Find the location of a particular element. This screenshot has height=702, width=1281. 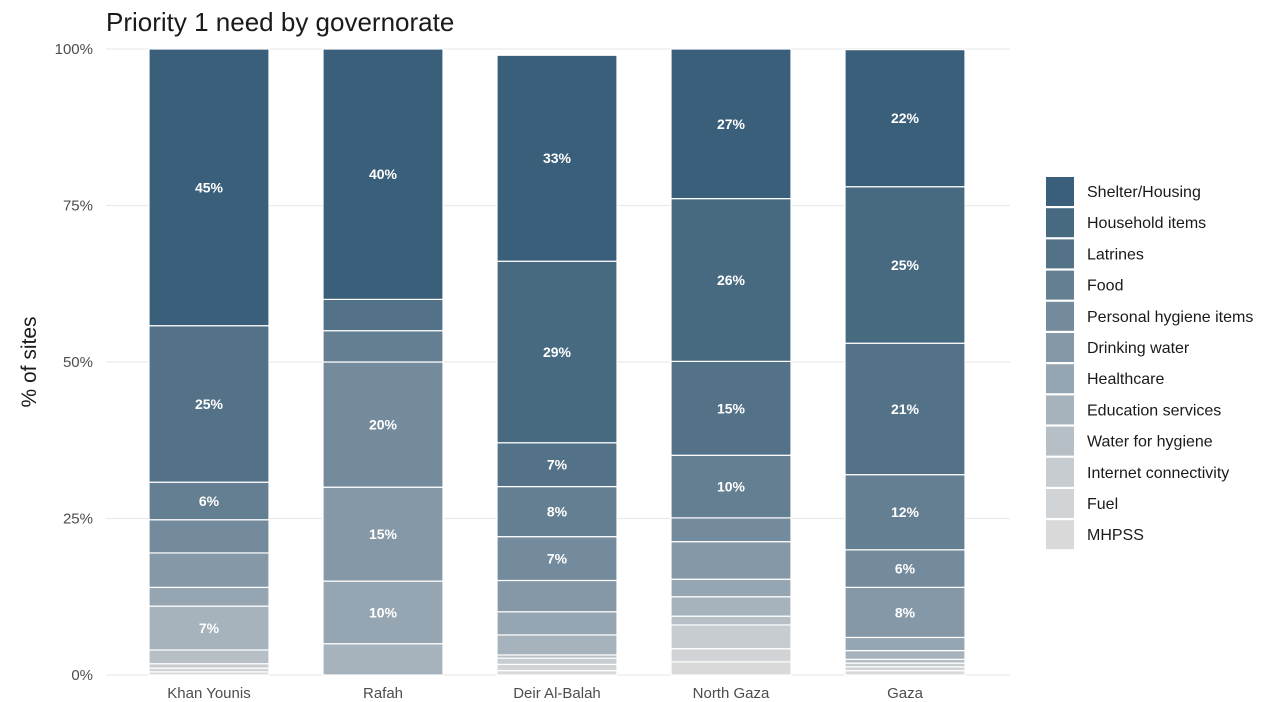

bar-data-label: 8% is located at coordinates (557, 512).